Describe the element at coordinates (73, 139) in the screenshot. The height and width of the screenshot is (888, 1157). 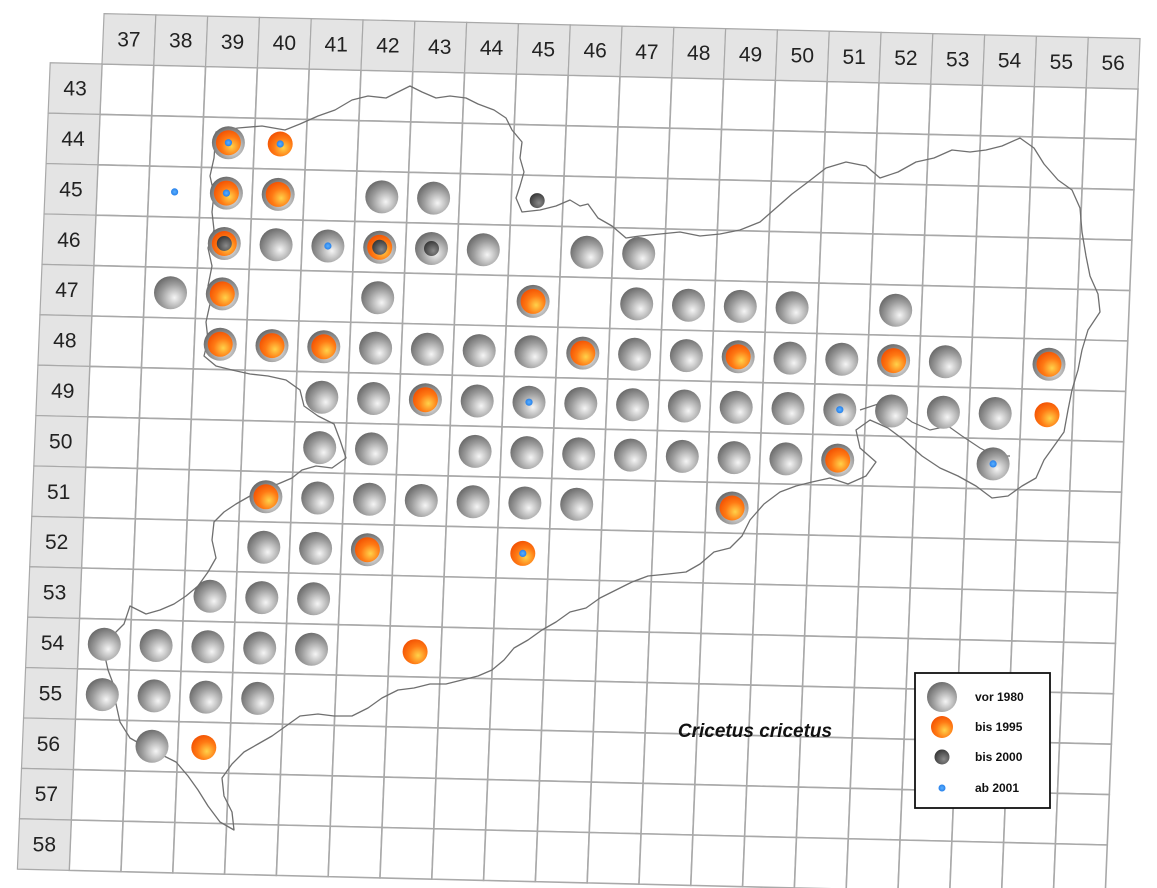
I see `row-header: 44` at that location.